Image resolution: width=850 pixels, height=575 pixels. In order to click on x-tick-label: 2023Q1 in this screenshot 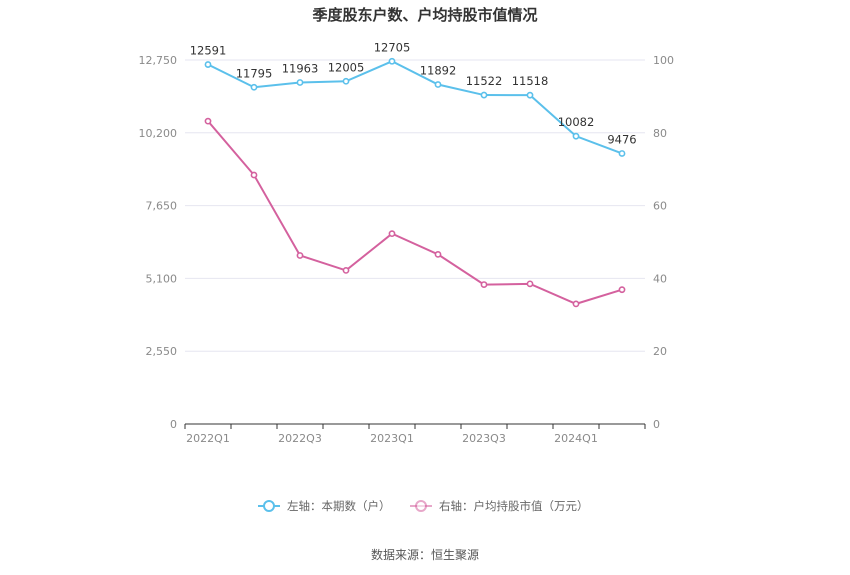, I will do `click(392, 438)`.